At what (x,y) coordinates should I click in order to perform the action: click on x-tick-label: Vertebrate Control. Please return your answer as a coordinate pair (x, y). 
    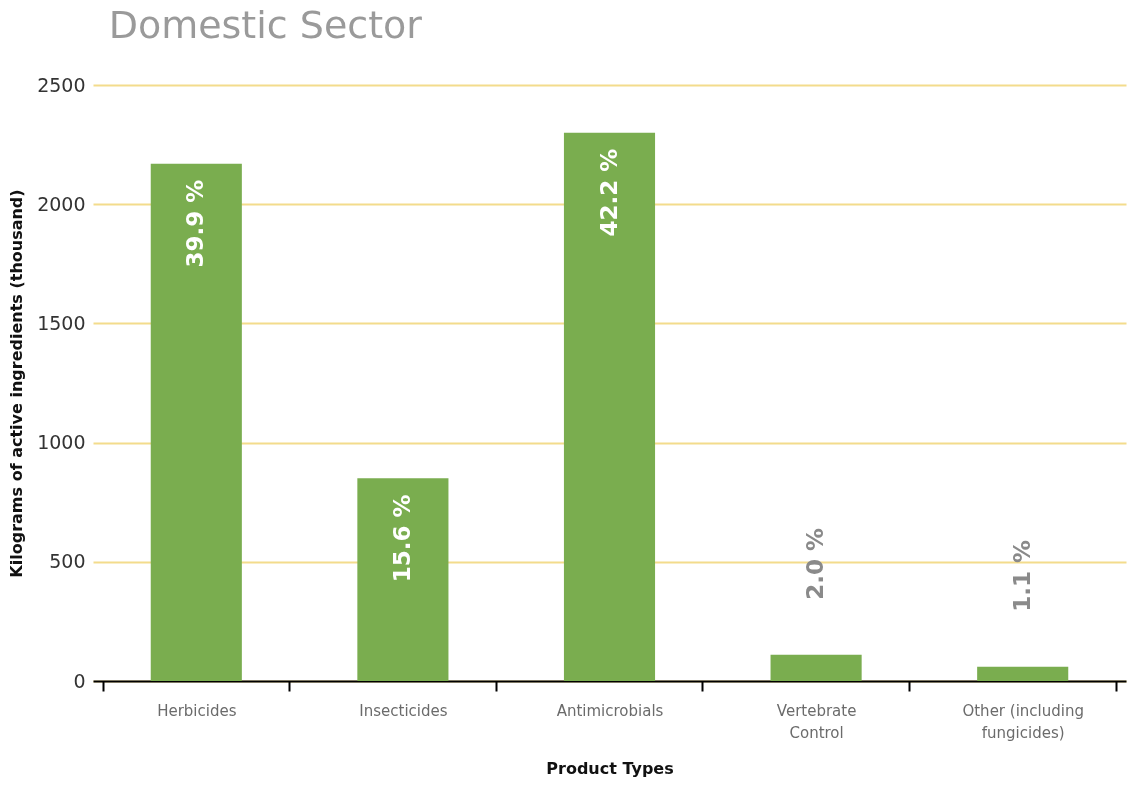
    Looking at the image, I should click on (816, 721).